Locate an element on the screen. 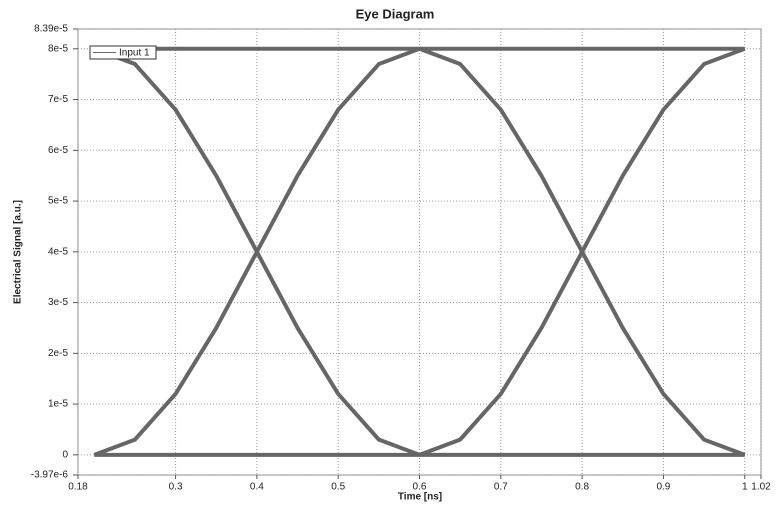  x-tick-label: 0.9 is located at coordinates (663, 487).